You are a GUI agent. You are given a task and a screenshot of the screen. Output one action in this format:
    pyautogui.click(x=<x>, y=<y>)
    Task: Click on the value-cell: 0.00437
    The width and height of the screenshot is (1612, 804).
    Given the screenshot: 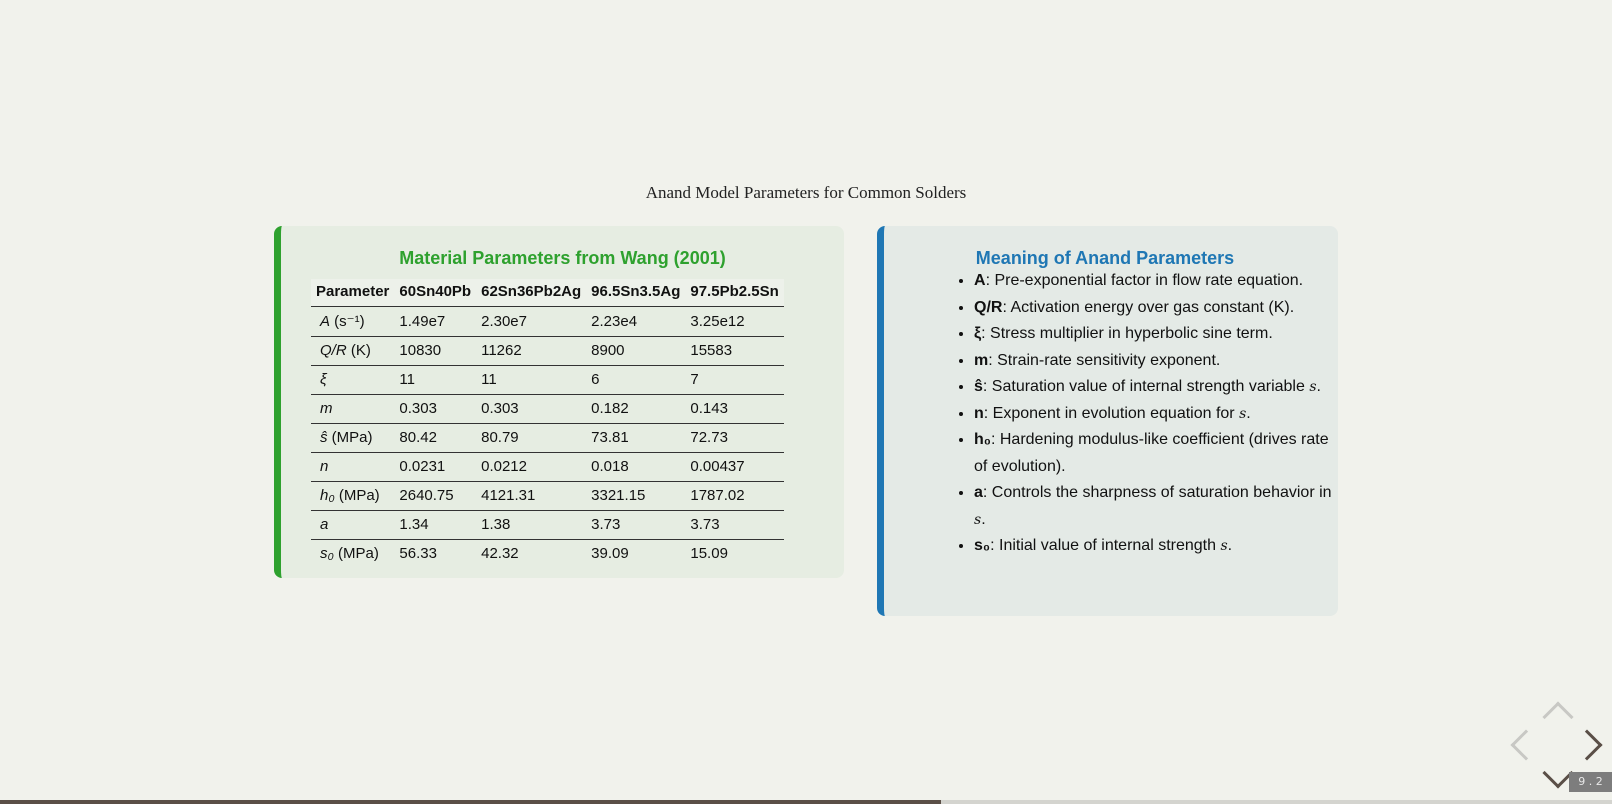 What is the action you would take?
    pyautogui.click(x=734, y=467)
    